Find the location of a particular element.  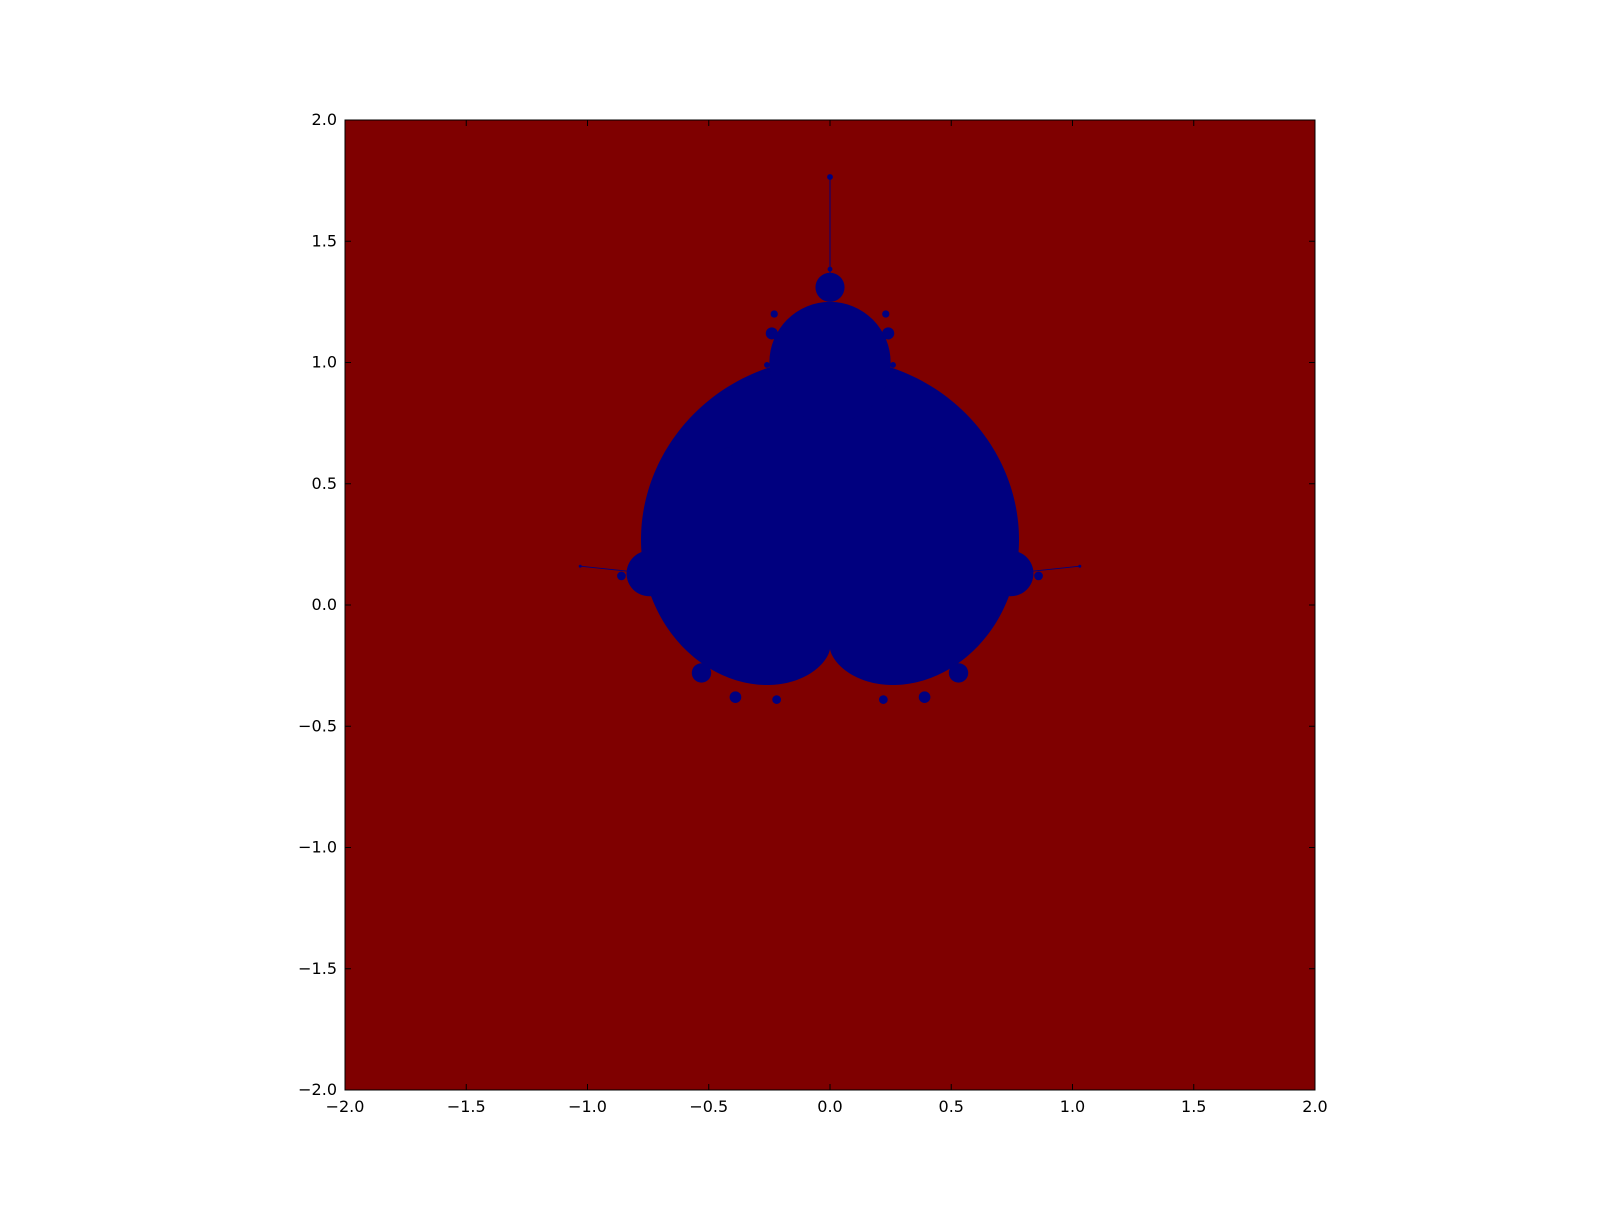

y-tick-label: −1.0 is located at coordinates (317, 847).